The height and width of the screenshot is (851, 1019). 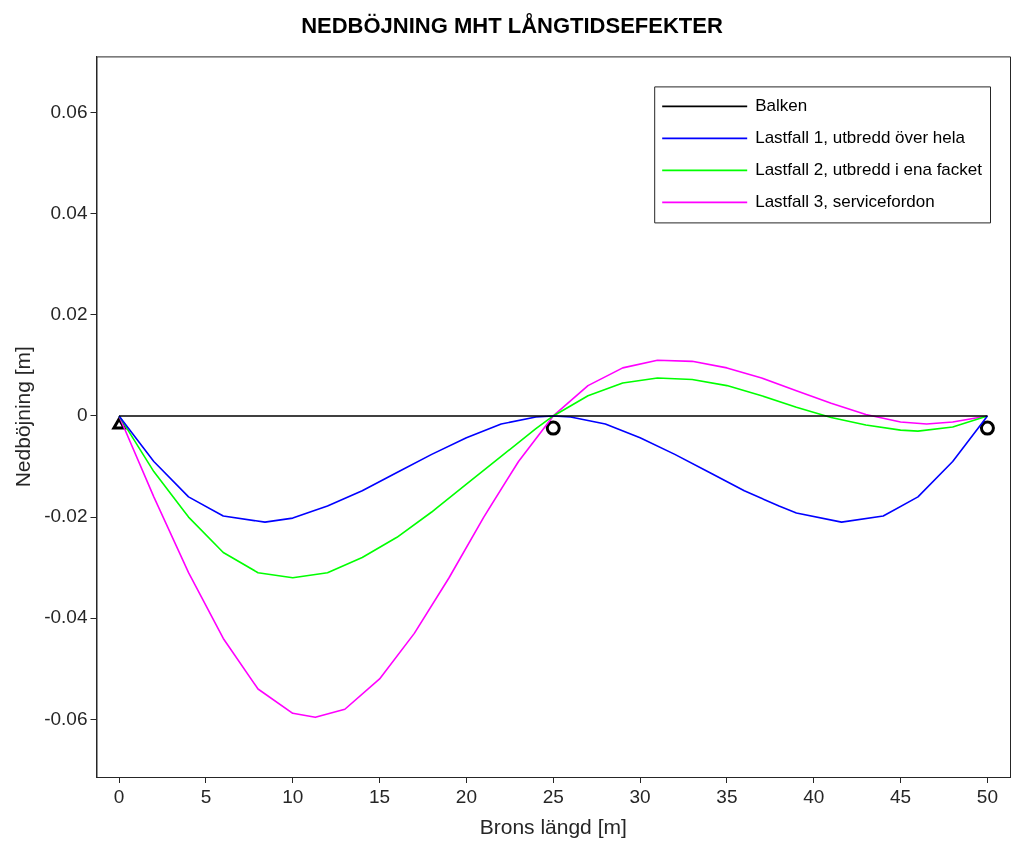 What do you see at coordinates (553, 827) in the screenshot?
I see `x-axis-title: Brons längd [m]` at bounding box center [553, 827].